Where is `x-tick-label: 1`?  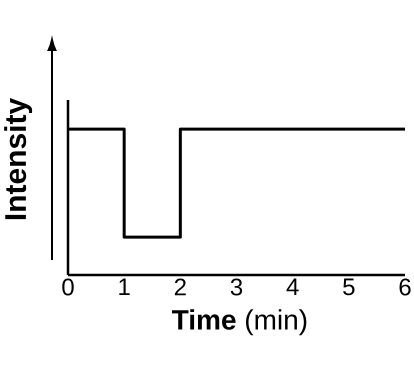
x-tick-label: 1 is located at coordinates (124, 287).